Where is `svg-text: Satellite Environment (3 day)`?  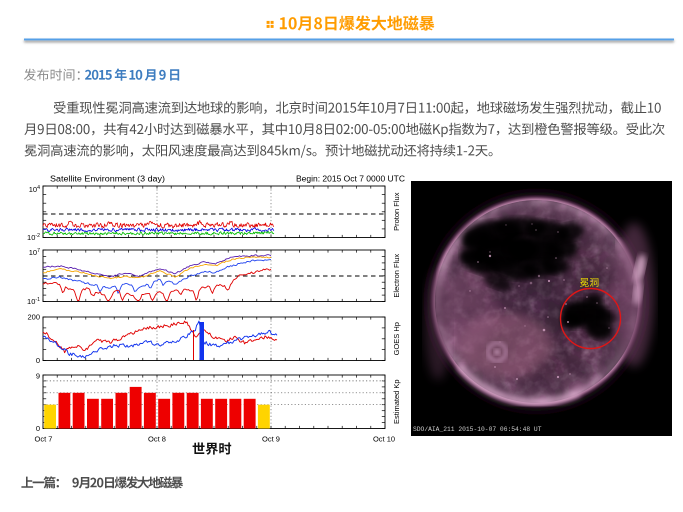 svg-text: Satellite Environment (3 day) is located at coordinates (107, 179).